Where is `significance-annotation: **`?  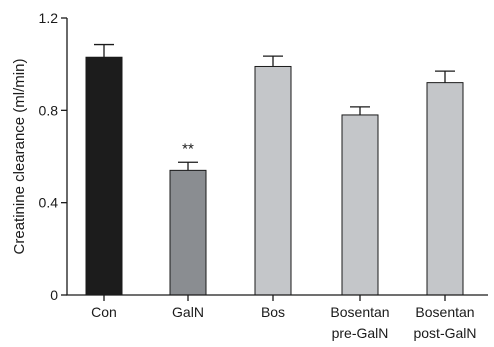
significance-annotation: ** is located at coordinates (188, 148).